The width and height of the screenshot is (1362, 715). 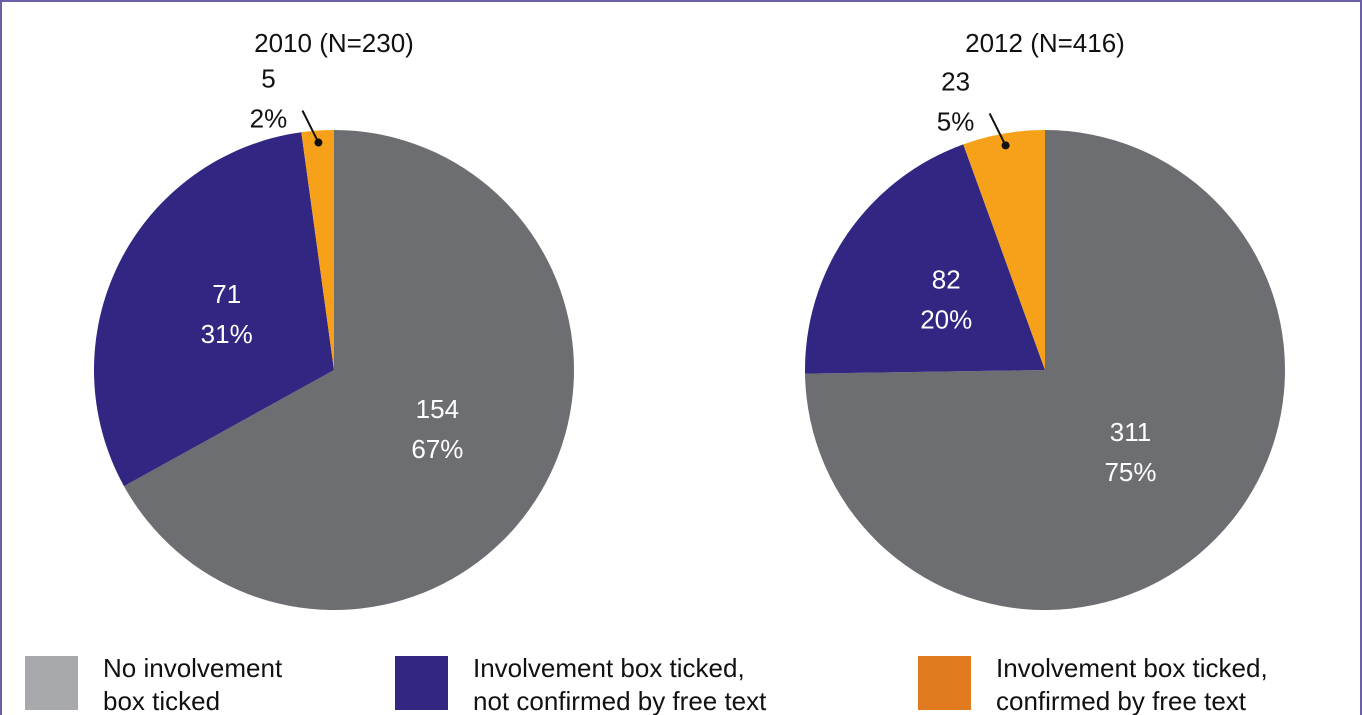 What do you see at coordinates (437, 409) in the screenshot?
I see `value-label: 154` at bounding box center [437, 409].